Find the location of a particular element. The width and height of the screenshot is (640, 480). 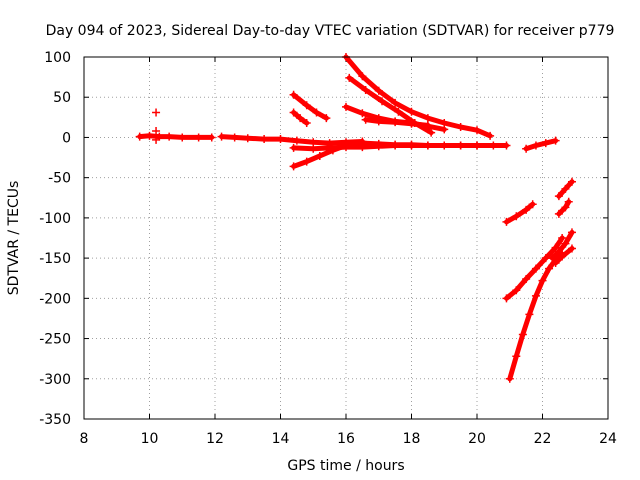

y-tick-label: -150 is located at coordinates (55, 259).